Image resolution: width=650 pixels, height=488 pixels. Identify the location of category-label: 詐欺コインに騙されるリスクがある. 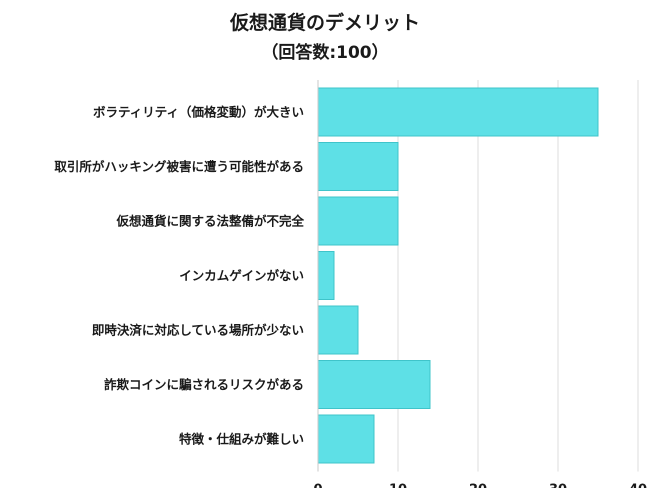
(204, 384).